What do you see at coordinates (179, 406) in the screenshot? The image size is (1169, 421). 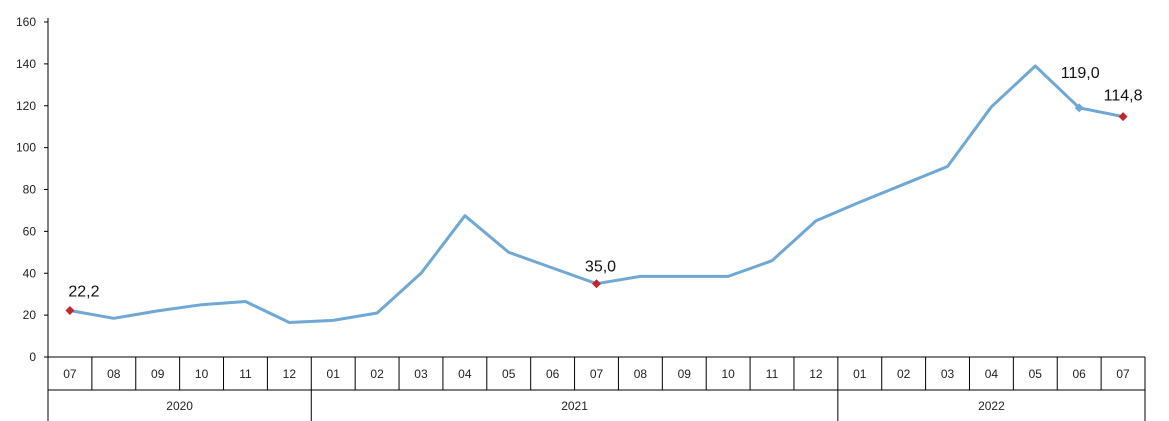 I see `x-tick-label-year: 2020` at bounding box center [179, 406].